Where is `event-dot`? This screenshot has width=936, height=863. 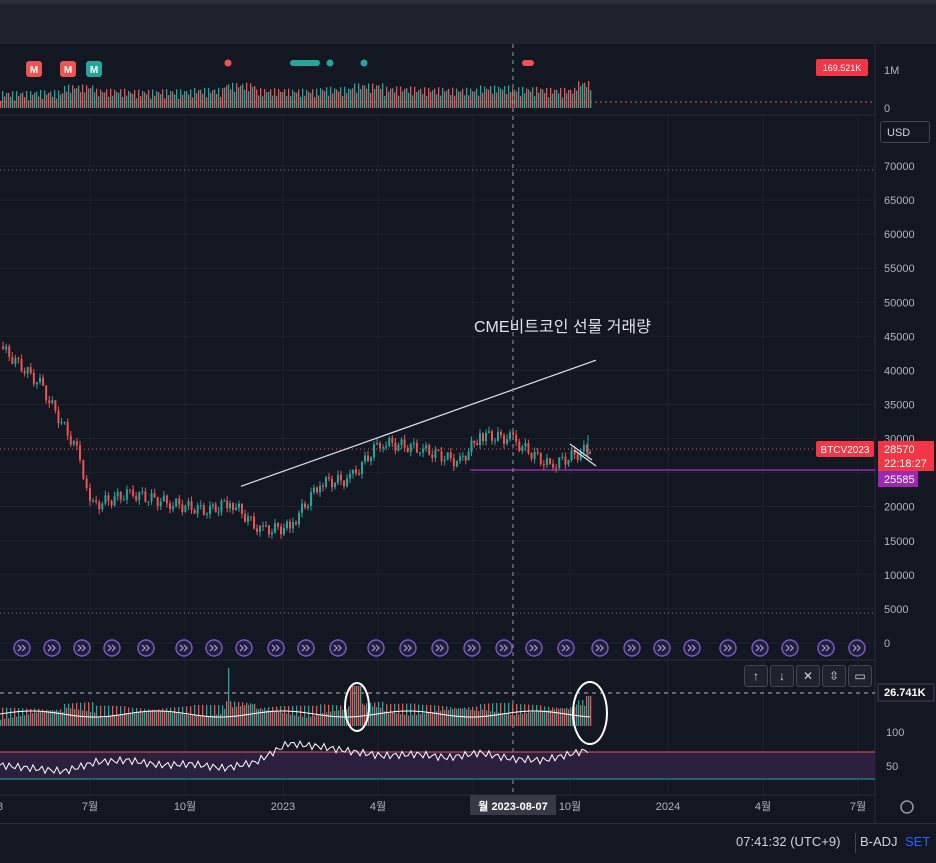 event-dot is located at coordinates (330, 63).